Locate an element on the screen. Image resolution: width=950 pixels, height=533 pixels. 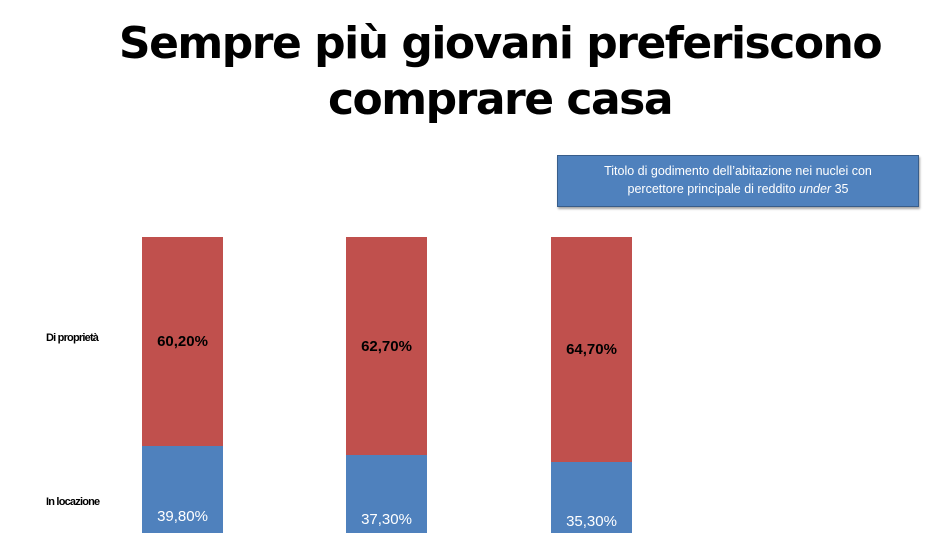
value-label-owned: 64,70% is located at coordinates (591, 349).